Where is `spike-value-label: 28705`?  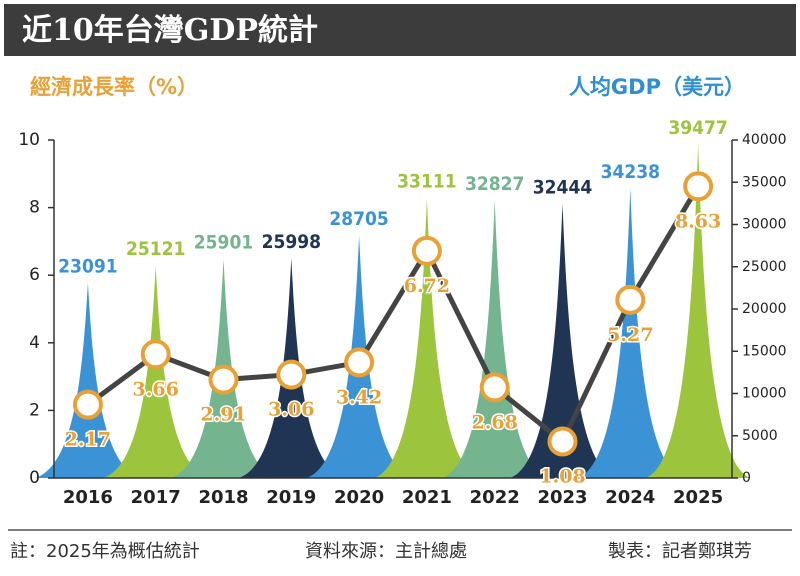
spike-value-label: 28705 is located at coordinates (358, 219).